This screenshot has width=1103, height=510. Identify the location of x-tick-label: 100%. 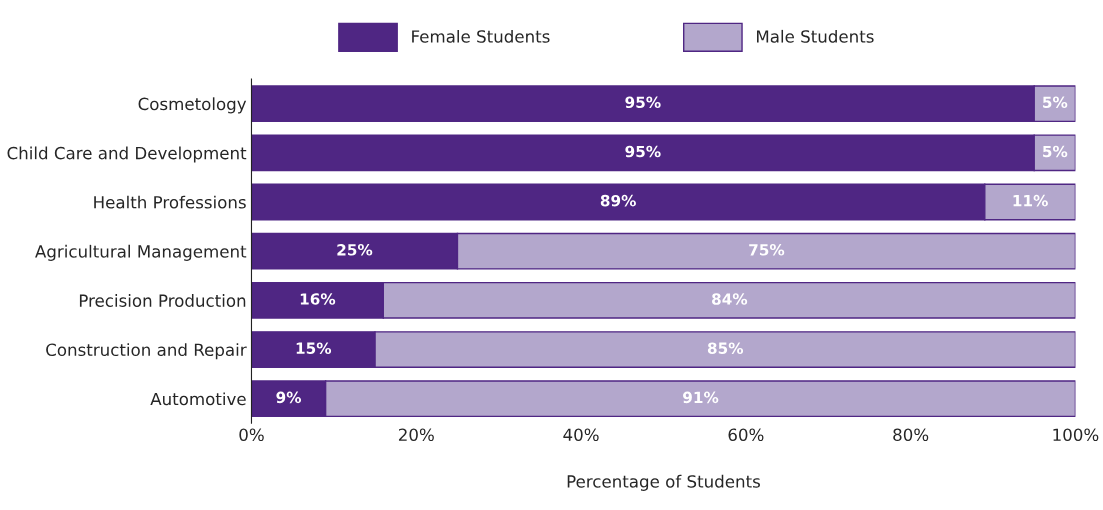
(1076, 435).